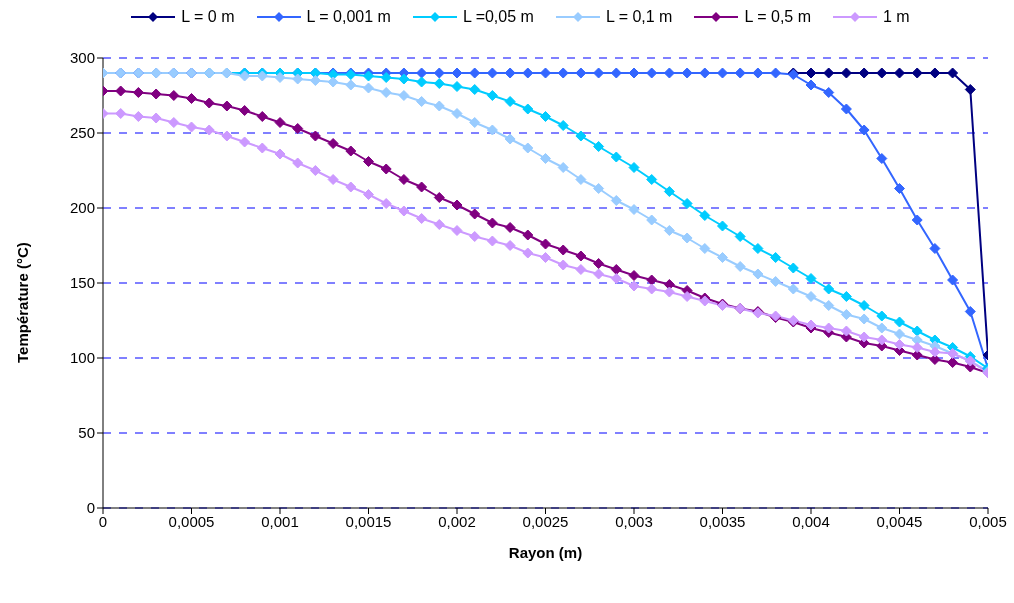 The image size is (1014, 603). Describe the element at coordinates (896, 17) in the screenshot. I see `legend-label: 1 m` at that location.